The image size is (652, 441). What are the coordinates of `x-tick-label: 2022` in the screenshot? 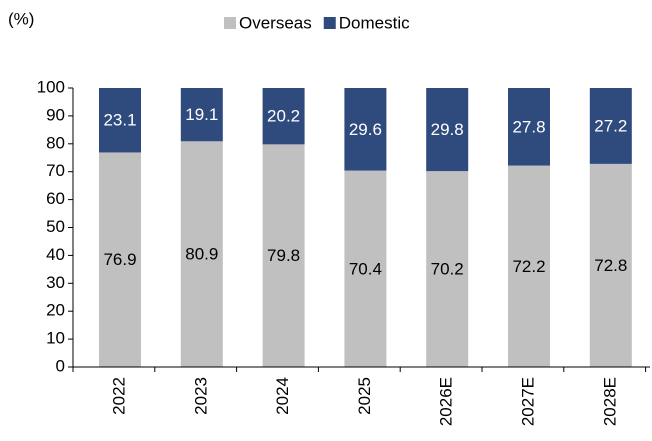 It's located at (118, 396).